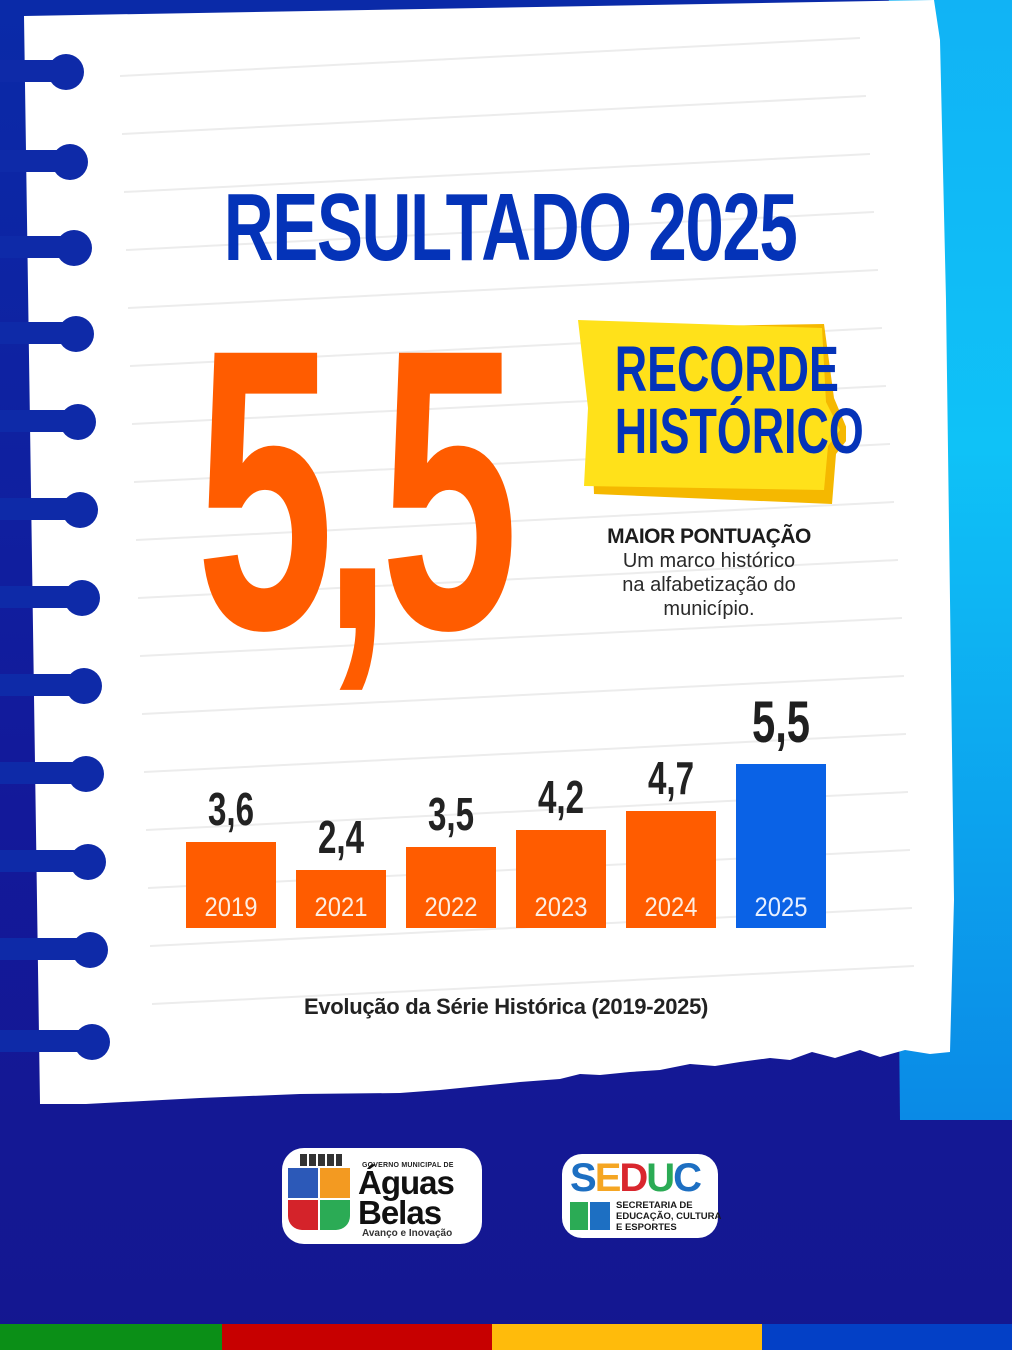 The height and width of the screenshot is (1350, 1012). Describe the element at coordinates (887, 1337) in the screenshot. I see `stripe-blue` at that location.